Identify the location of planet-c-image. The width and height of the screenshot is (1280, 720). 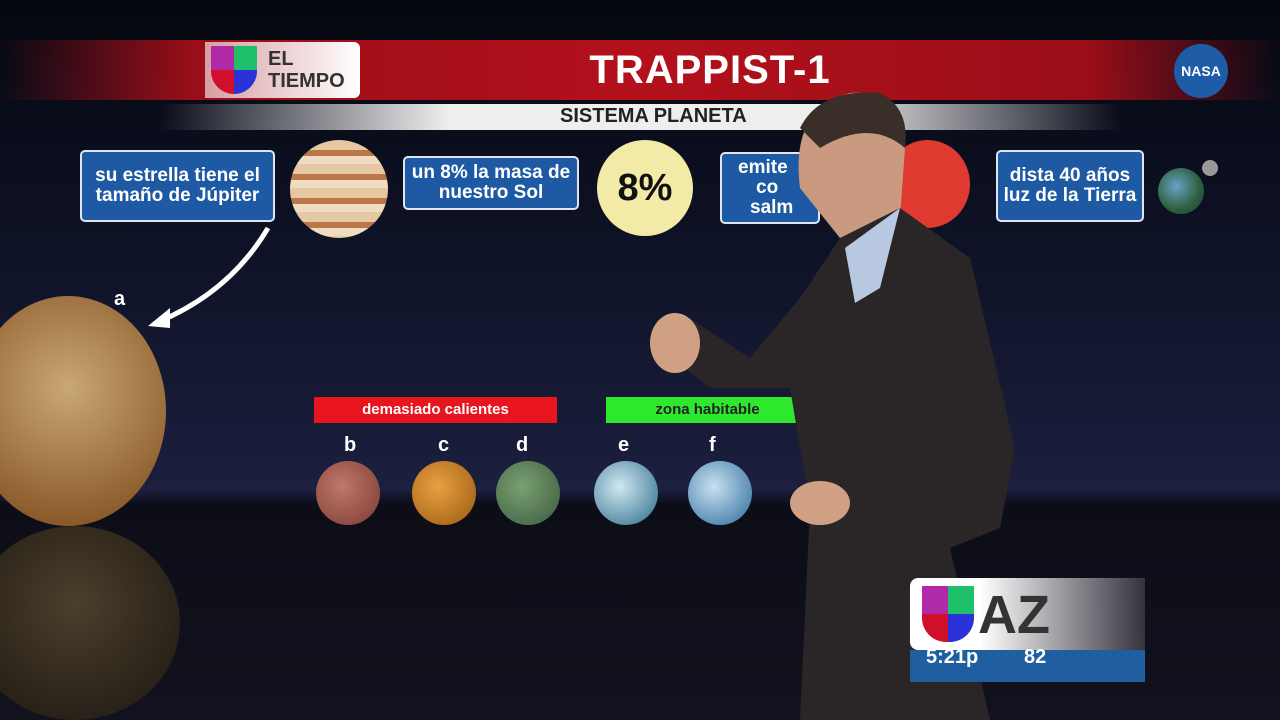
(444, 493).